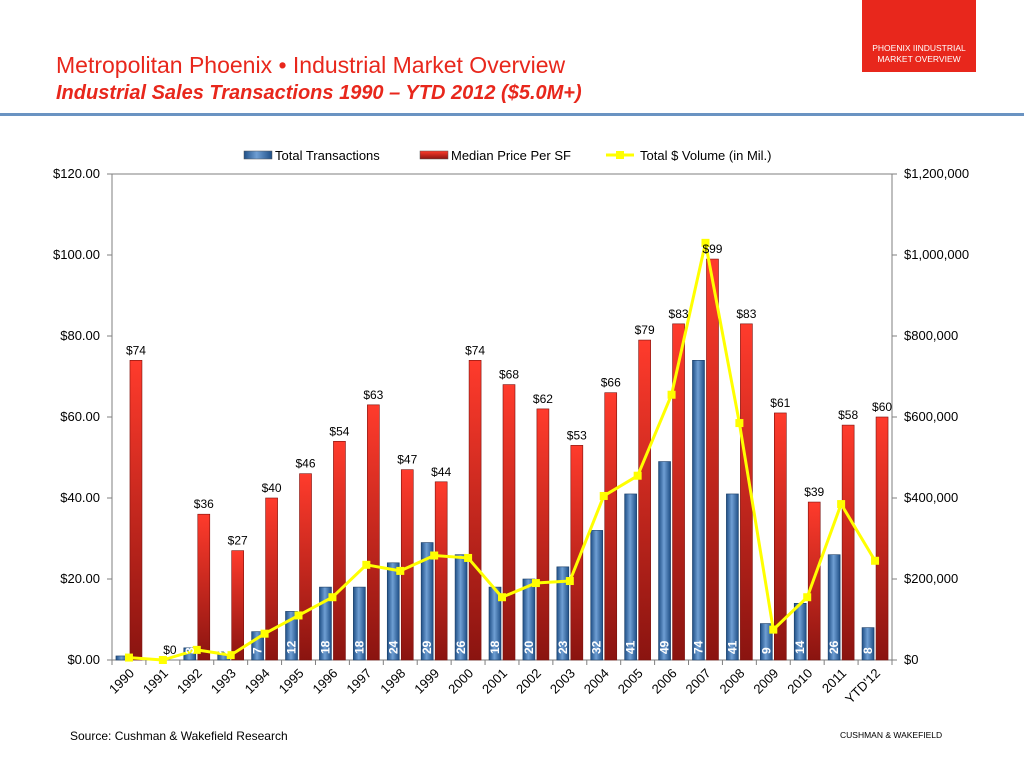  I want to click on right-tick-label: $1,000,000, so click(936, 254).